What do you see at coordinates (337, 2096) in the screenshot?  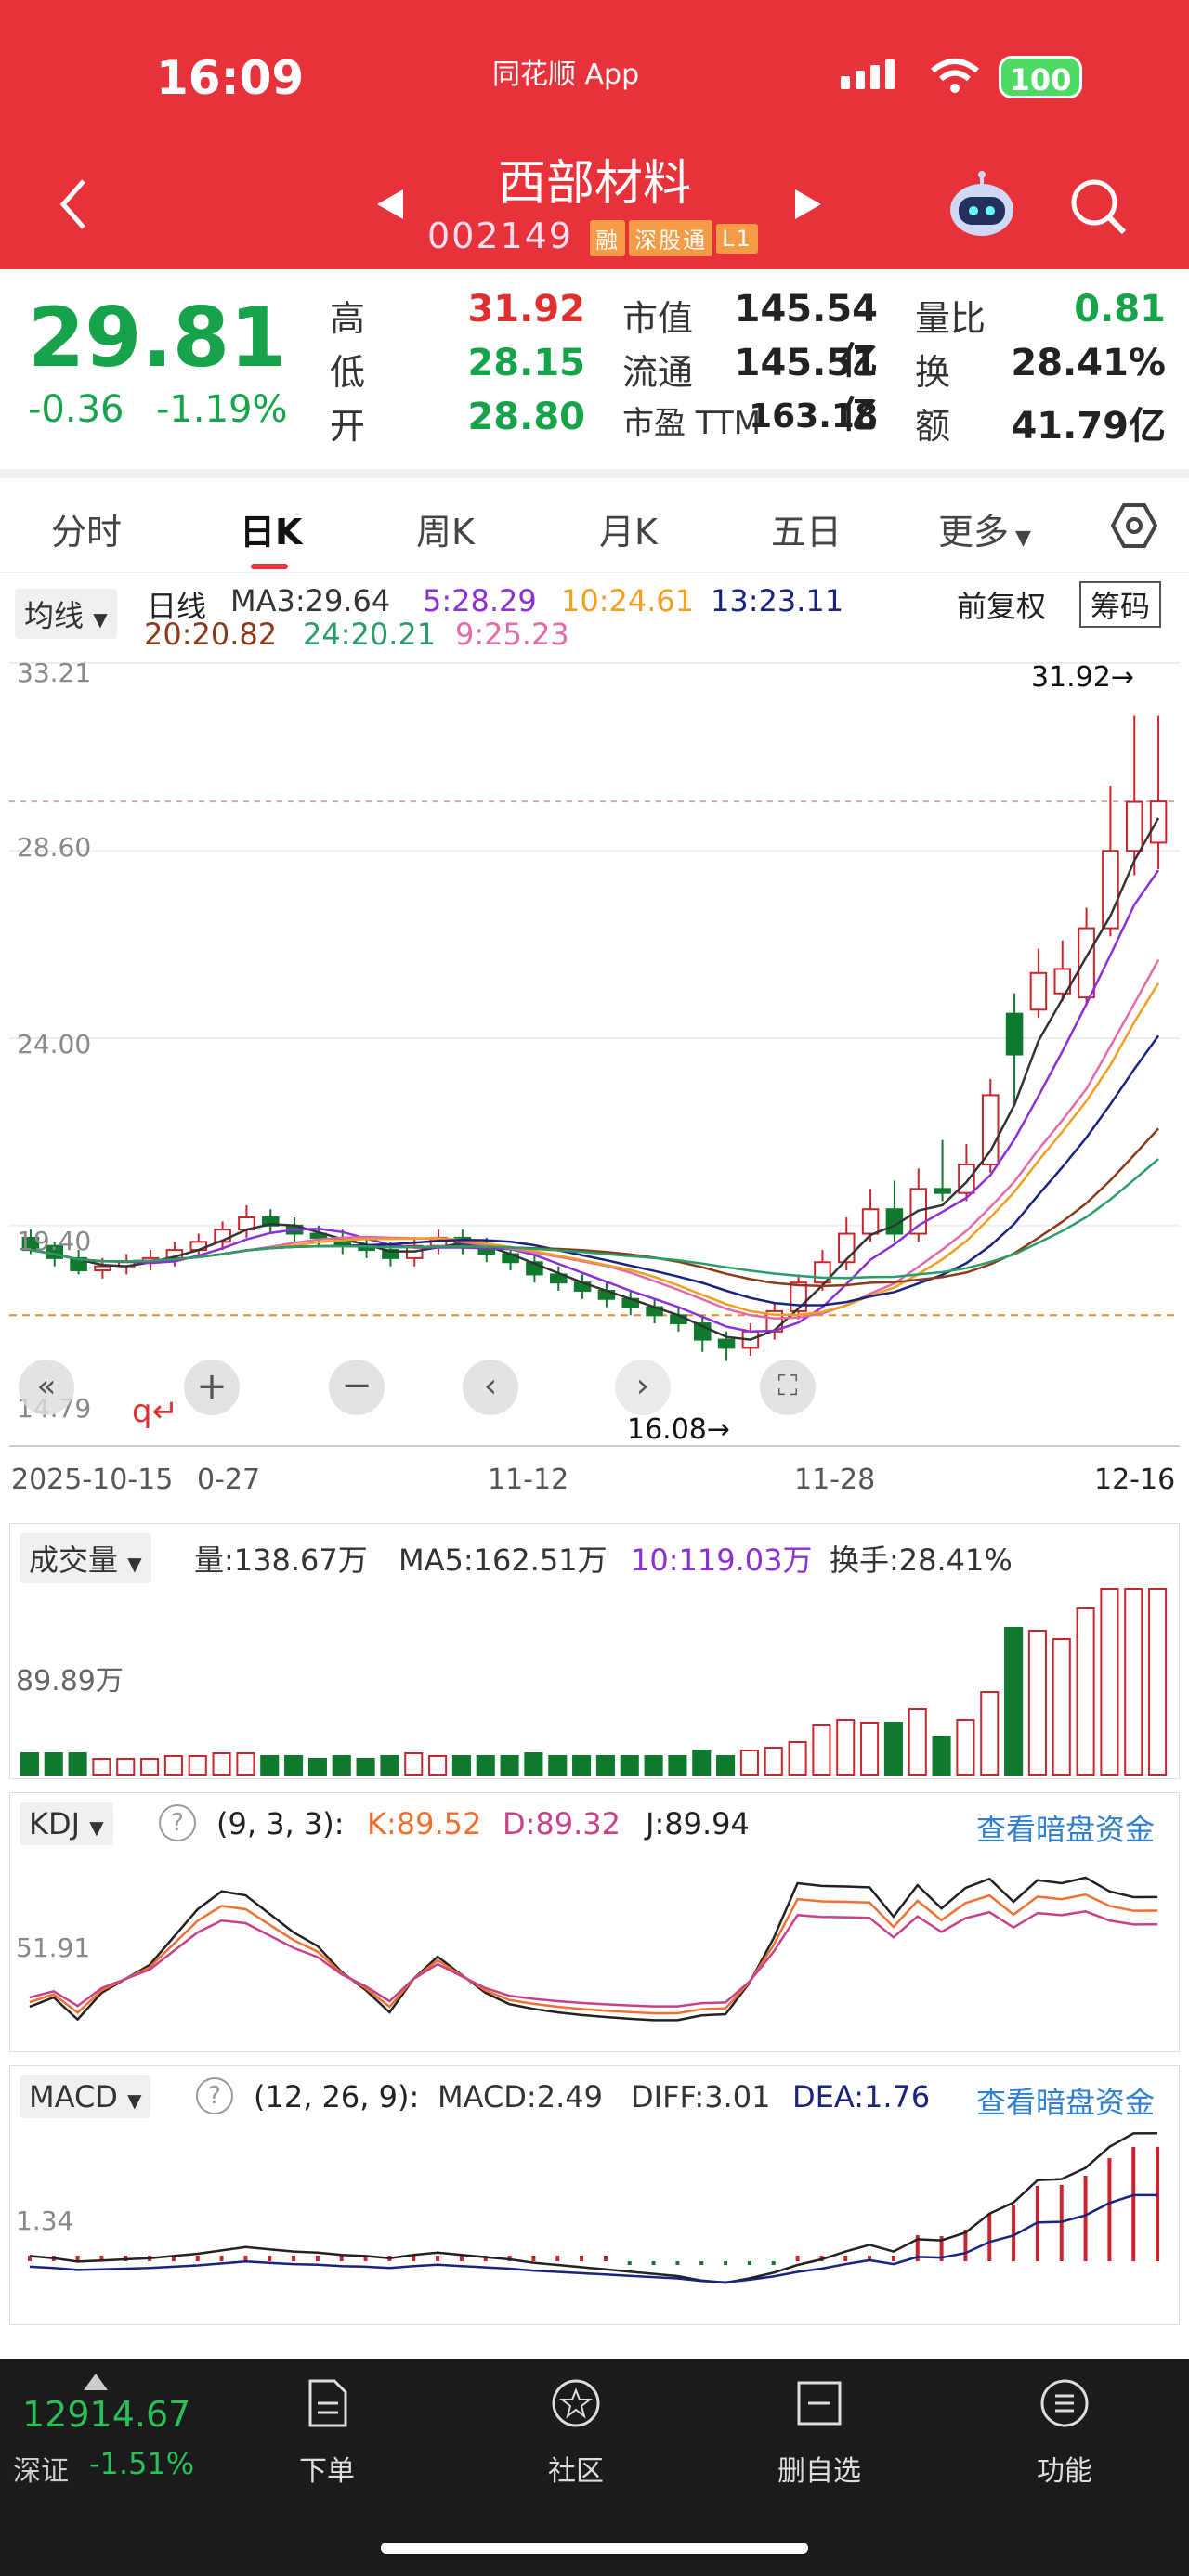 I see `macd-params: (12, 26, 9):` at bounding box center [337, 2096].